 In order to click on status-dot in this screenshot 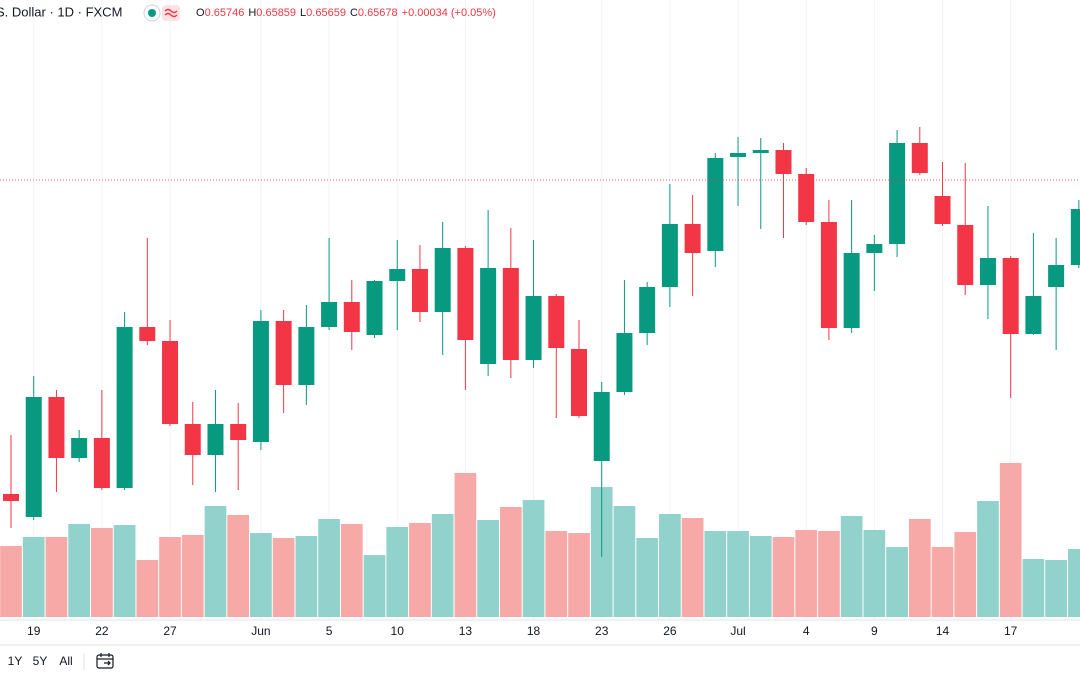, I will do `click(152, 13)`.